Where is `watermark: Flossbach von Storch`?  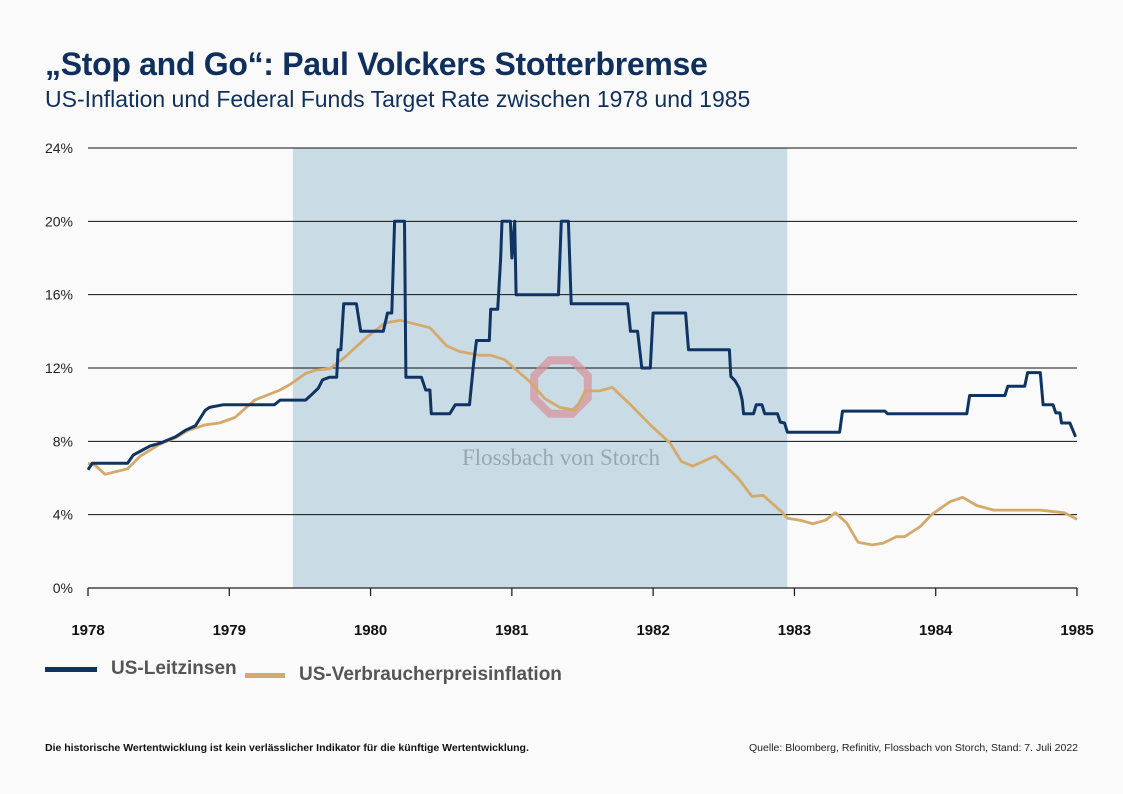
watermark: Flossbach von Storch is located at coordinates (561, 413).